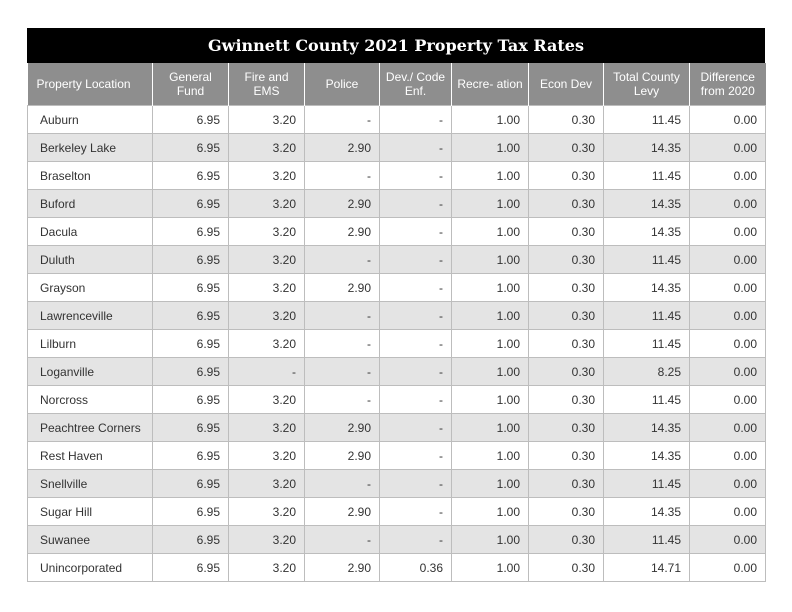 This screenshot has width=792, height=612. What do you see at coordinates (90, 483) in the screenshot?
I see `location-cell: Snellville` at bounding box center [90, 483].